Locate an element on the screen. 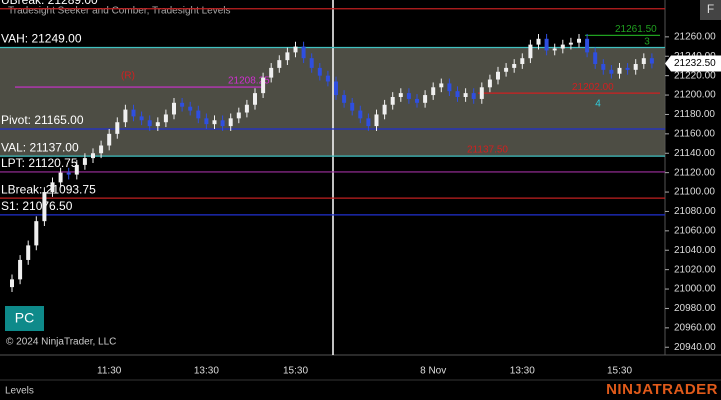 This screenshot has width=721, height=400. y-tick-label: 21020.00 is located at coordinates (695, 269).